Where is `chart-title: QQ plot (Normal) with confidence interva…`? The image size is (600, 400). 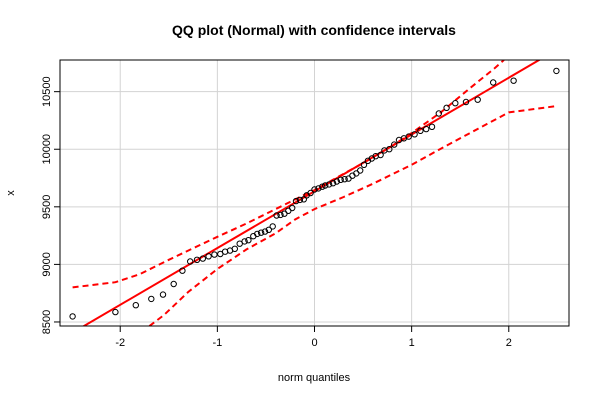
chart-title: QQ plot (Normal) with confidence interva… is located at coordinates (314, 30).